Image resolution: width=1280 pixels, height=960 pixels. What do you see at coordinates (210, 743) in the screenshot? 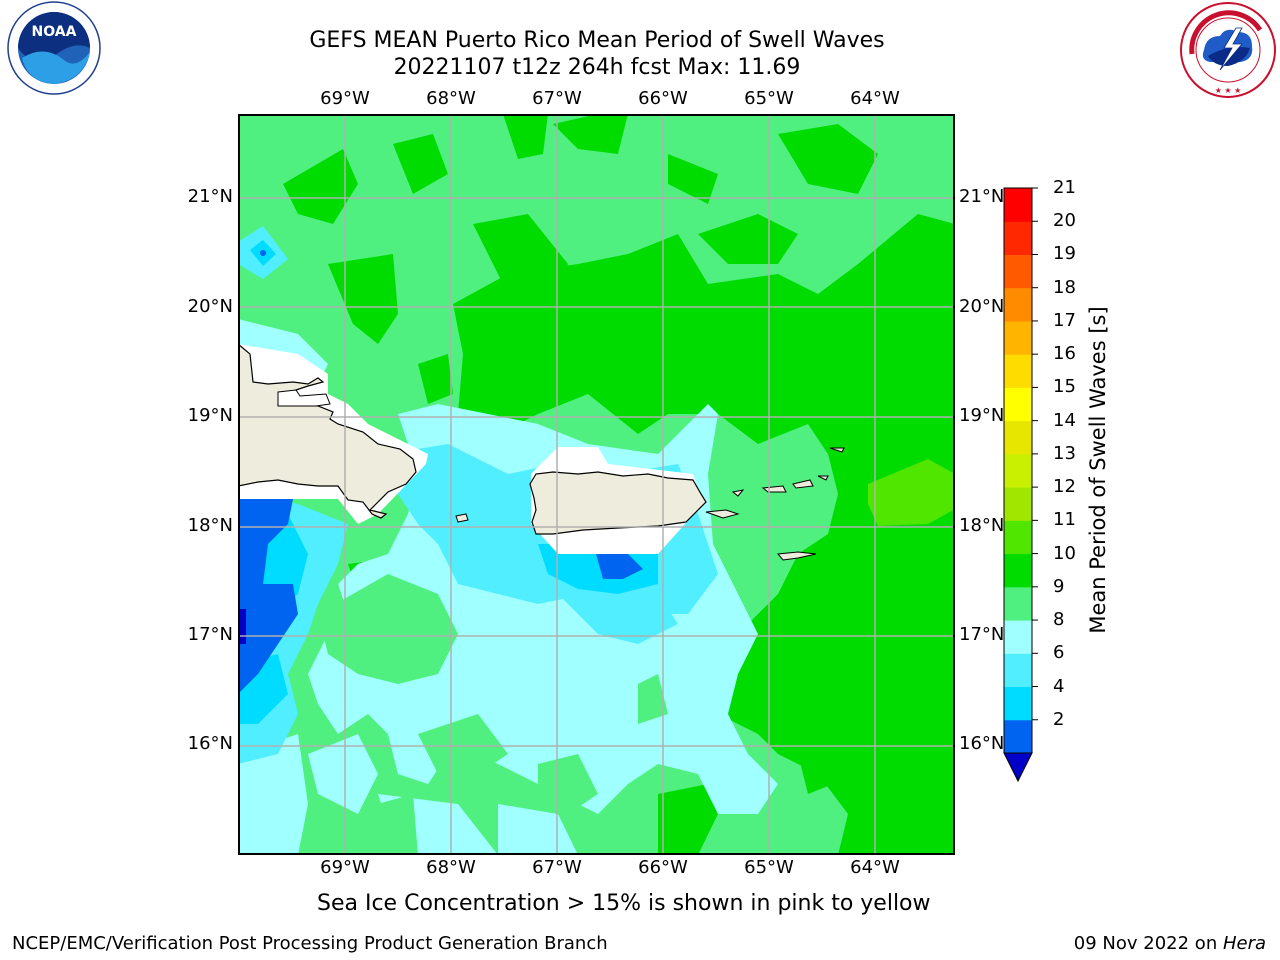
I see `lat-label-left: 16°N` at bounding box center [210, 743].